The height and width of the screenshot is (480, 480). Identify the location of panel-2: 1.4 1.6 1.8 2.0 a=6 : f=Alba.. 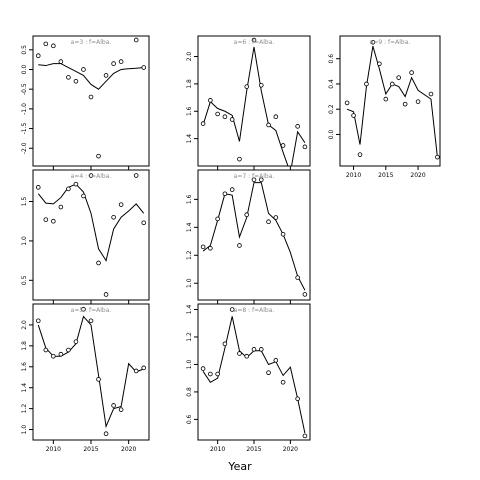
(248, 102).